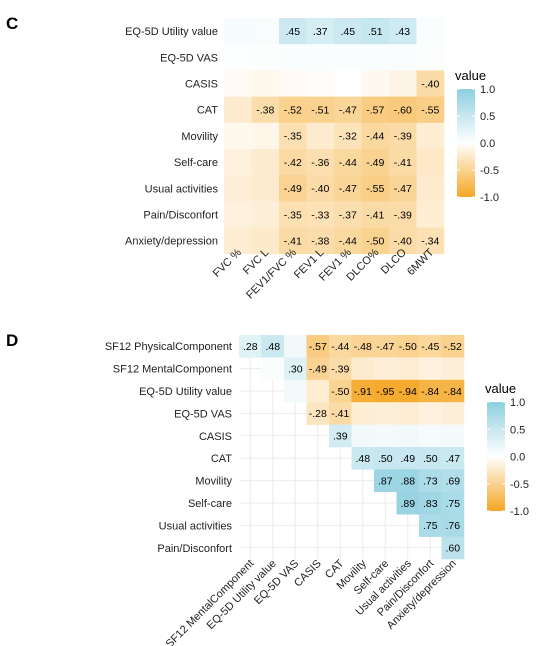 Image resolution: width=550 pixels, height=646 pixels. What do you see at coordinates (293, 189) in the screenshot?
I see `cell-value-label: -.49` at bounding box center [293, 189].